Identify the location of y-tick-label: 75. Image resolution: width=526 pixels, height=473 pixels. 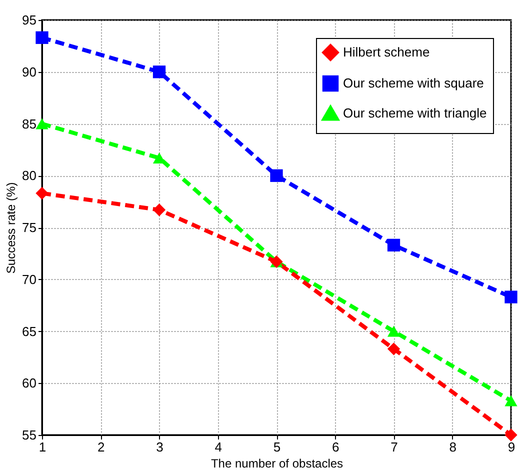
(29, 227).